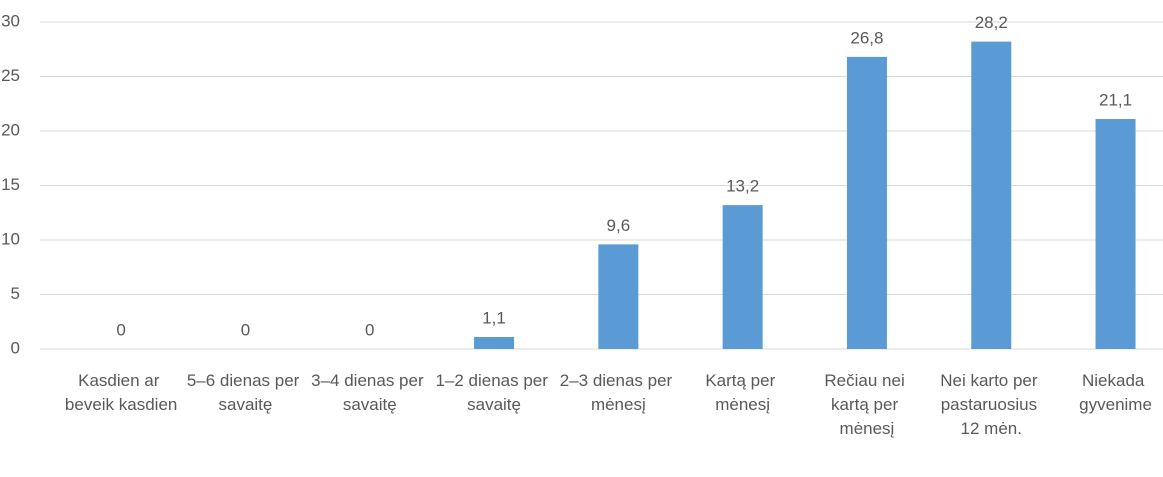 Image resolution: width=1163 pixels, height=477 pixels. I want to click on y-tick-label: 5, so click(15, 293).